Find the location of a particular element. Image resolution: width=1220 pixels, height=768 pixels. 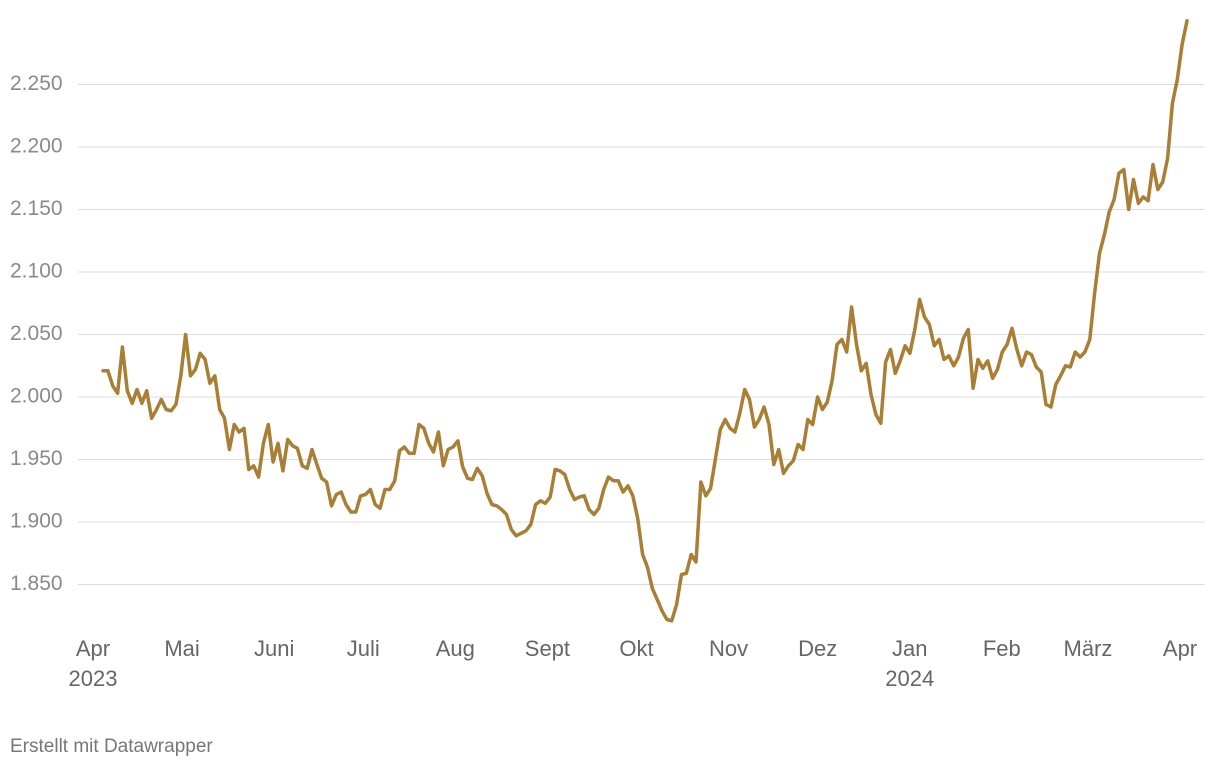

x-tick-year: 2024 is located at coordinates (909, 678).